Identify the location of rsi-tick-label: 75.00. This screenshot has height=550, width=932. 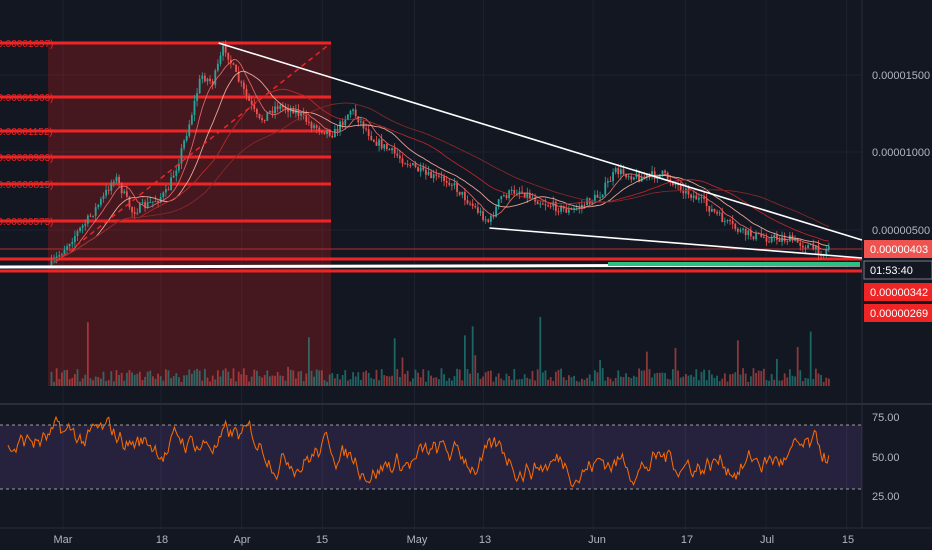
(886, 418).